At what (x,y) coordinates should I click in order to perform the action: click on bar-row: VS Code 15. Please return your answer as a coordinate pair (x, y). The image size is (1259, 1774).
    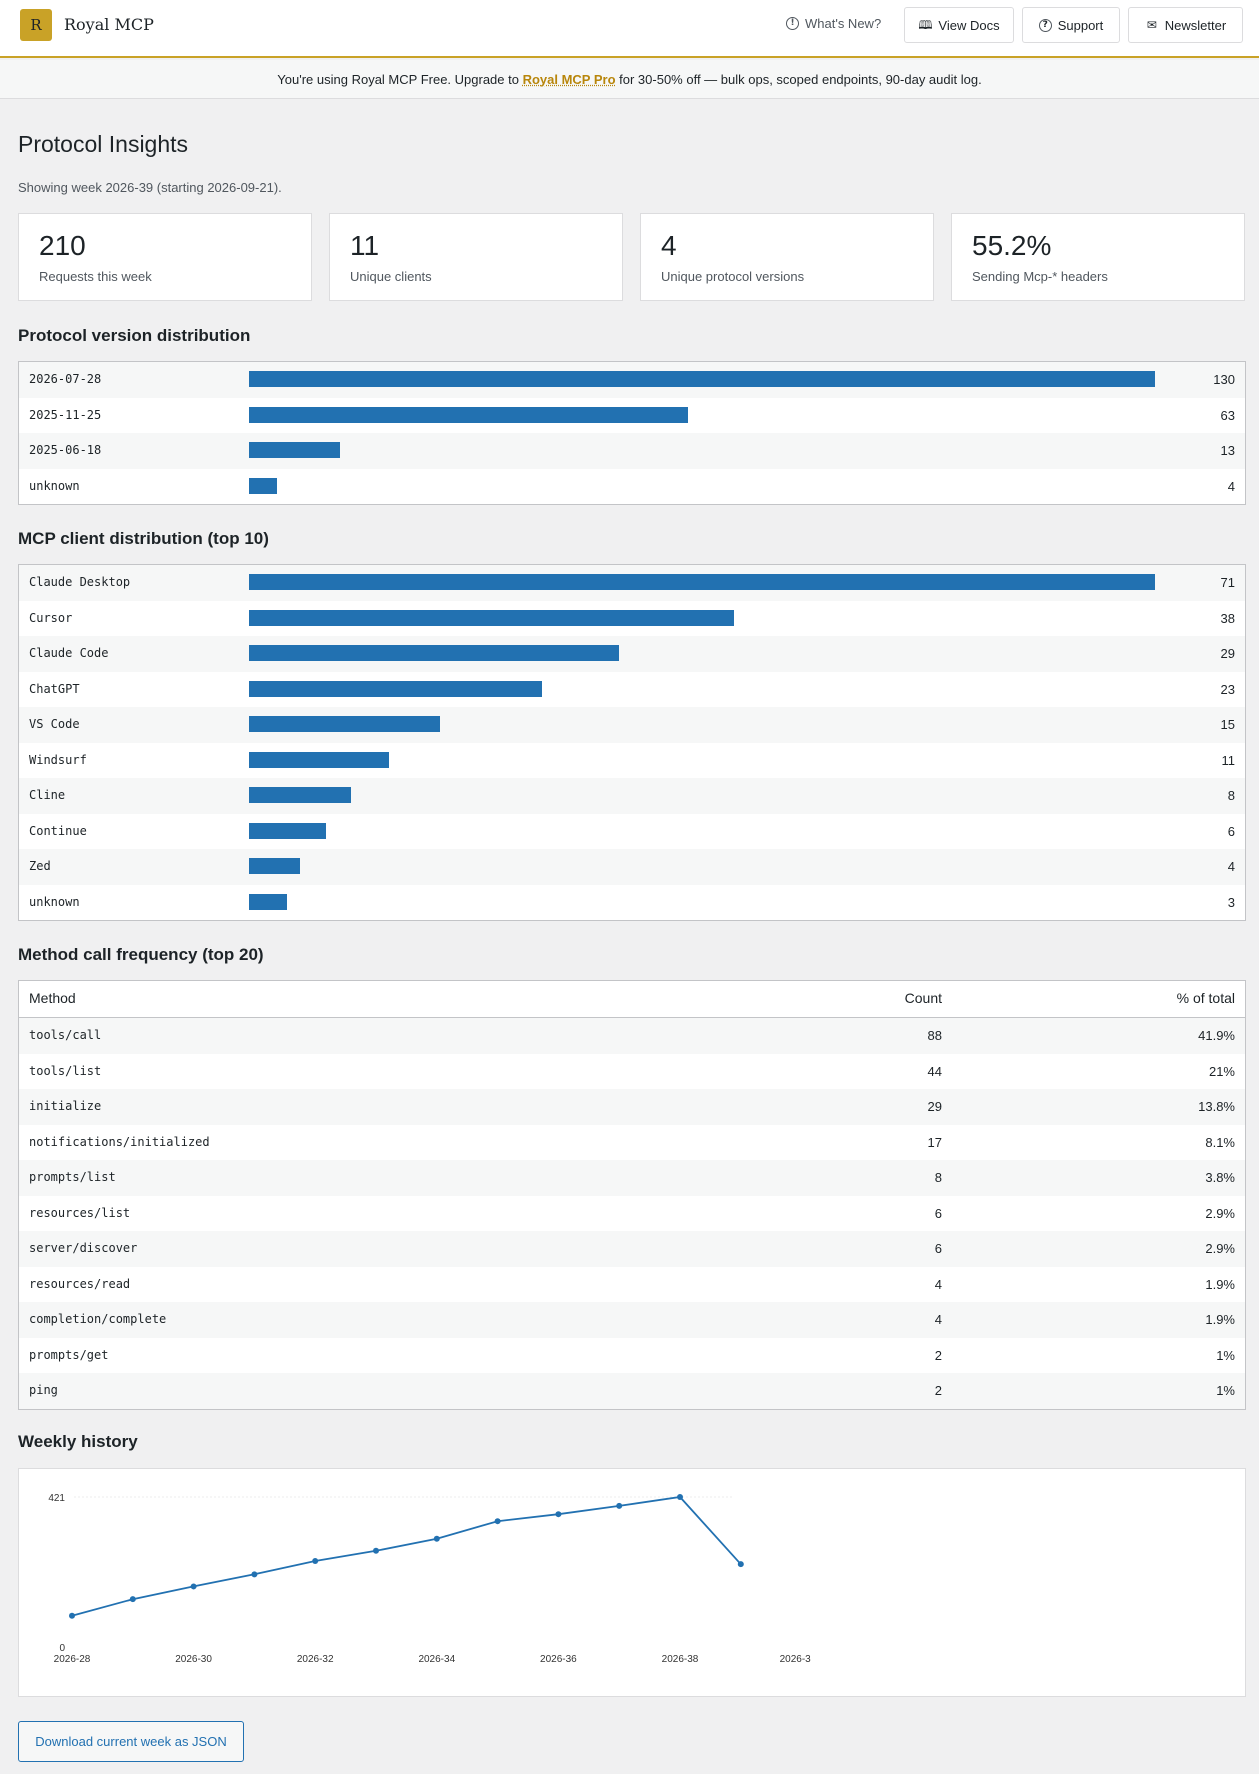
    Looking at the image, I should click on (632, 725).